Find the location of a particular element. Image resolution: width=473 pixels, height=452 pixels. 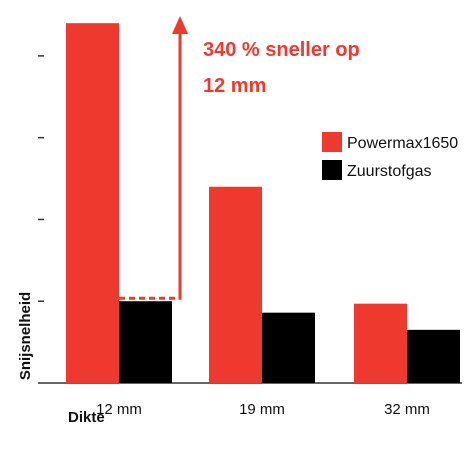

bar-powermax1650-32mm is located at coordinates (380, 343).